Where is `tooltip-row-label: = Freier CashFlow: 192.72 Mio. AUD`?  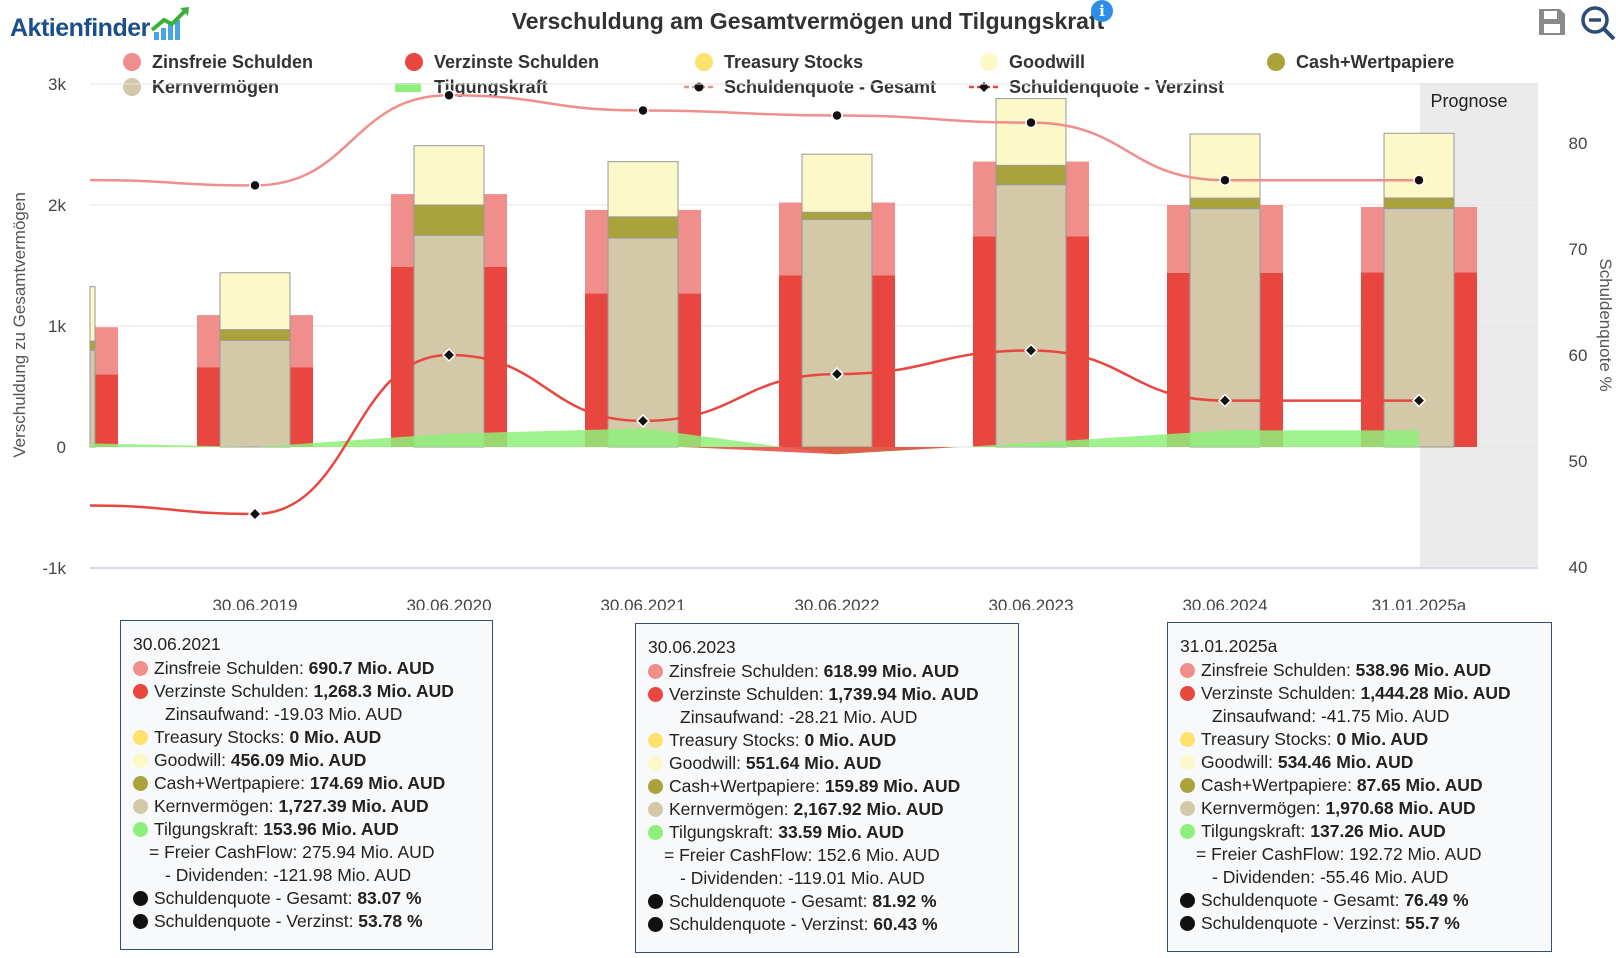 tooltip-row-label: = Freier CashFlow: 192.72 Mio. AUD is located at coordinates (1339, 854).